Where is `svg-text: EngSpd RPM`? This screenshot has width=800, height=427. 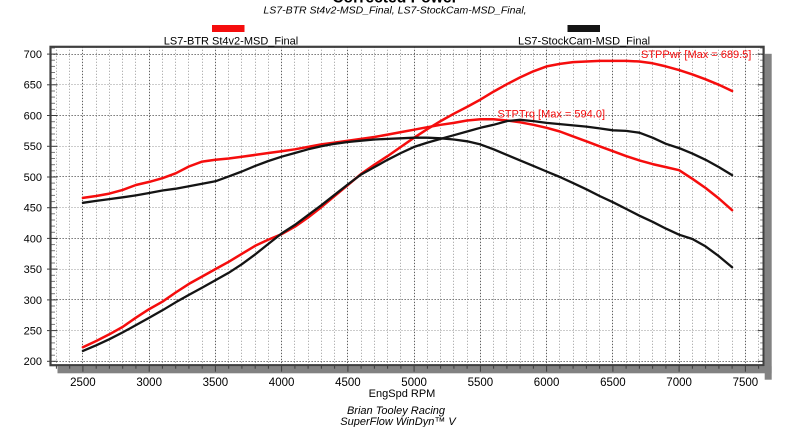
svg-text: EngSpd RPM is located at coordinates (402, 394).